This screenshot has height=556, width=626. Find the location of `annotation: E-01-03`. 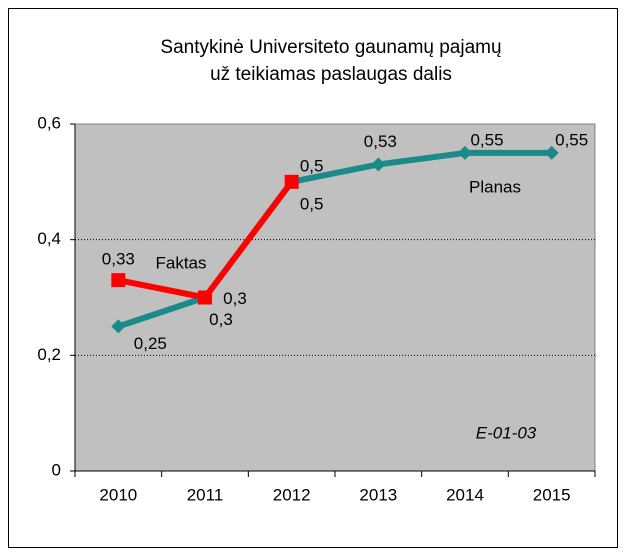

annotation: E-01-03 is located at coordinates (506, 432).